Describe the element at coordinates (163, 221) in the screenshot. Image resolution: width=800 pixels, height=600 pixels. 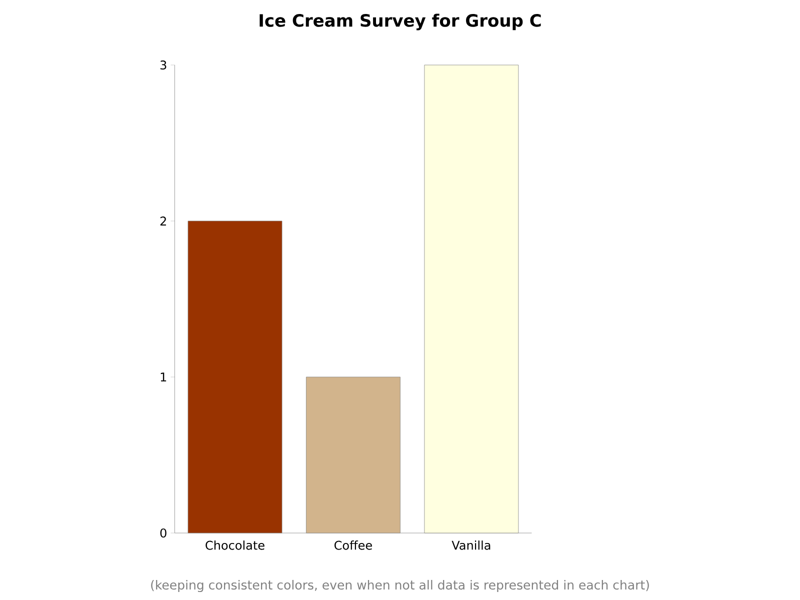
I see `y-tick-label: 2` at that location.